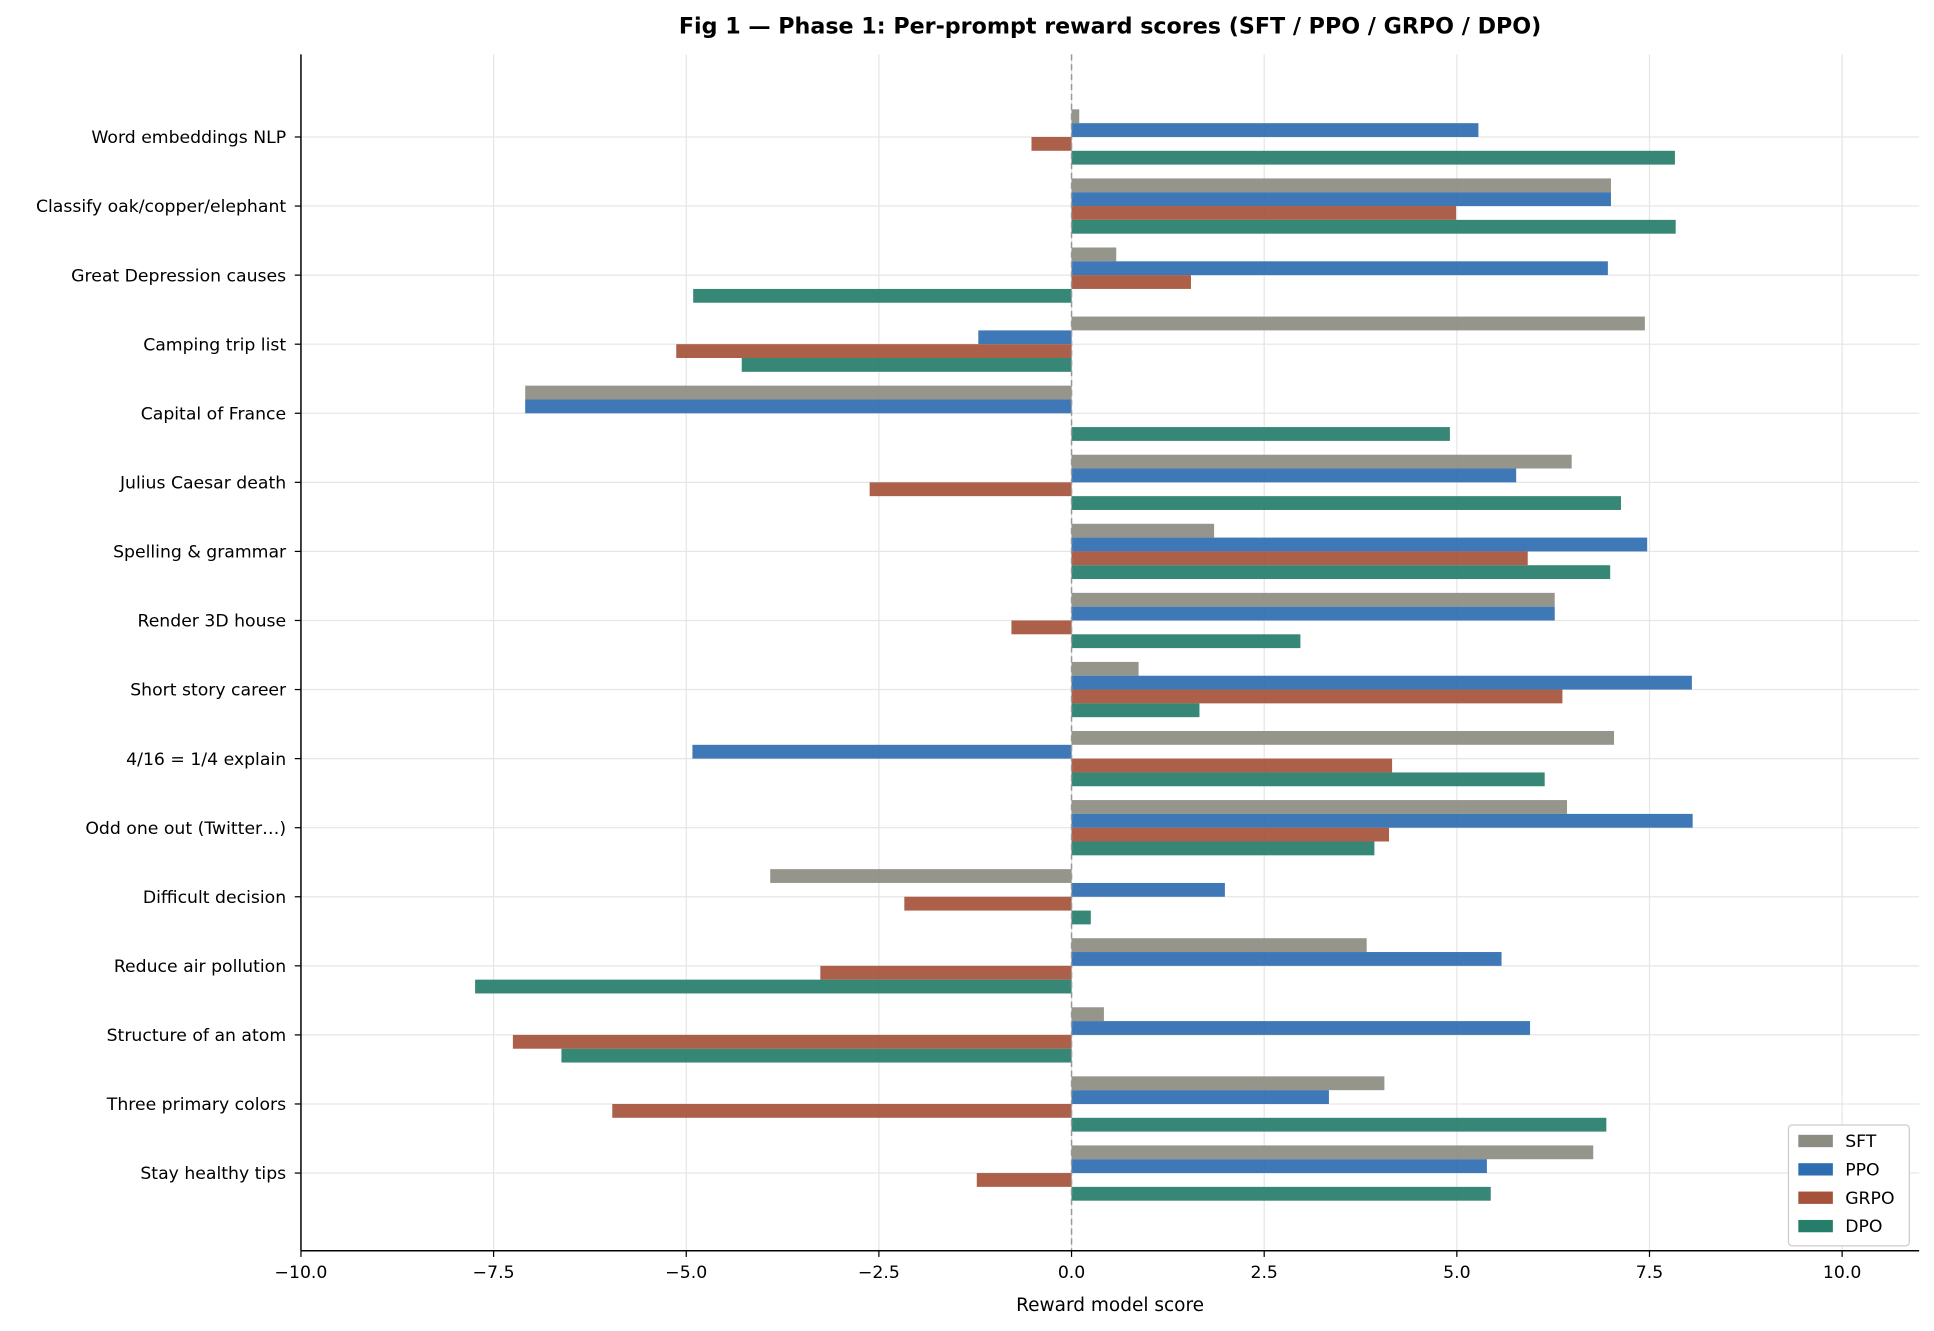 This screenshot has height=1331, width=1934. What do you see at coordinates (1815, 1226) in the screenshot?
I see `legend-swatch-dpo` at bounding box center [1815, 1226].